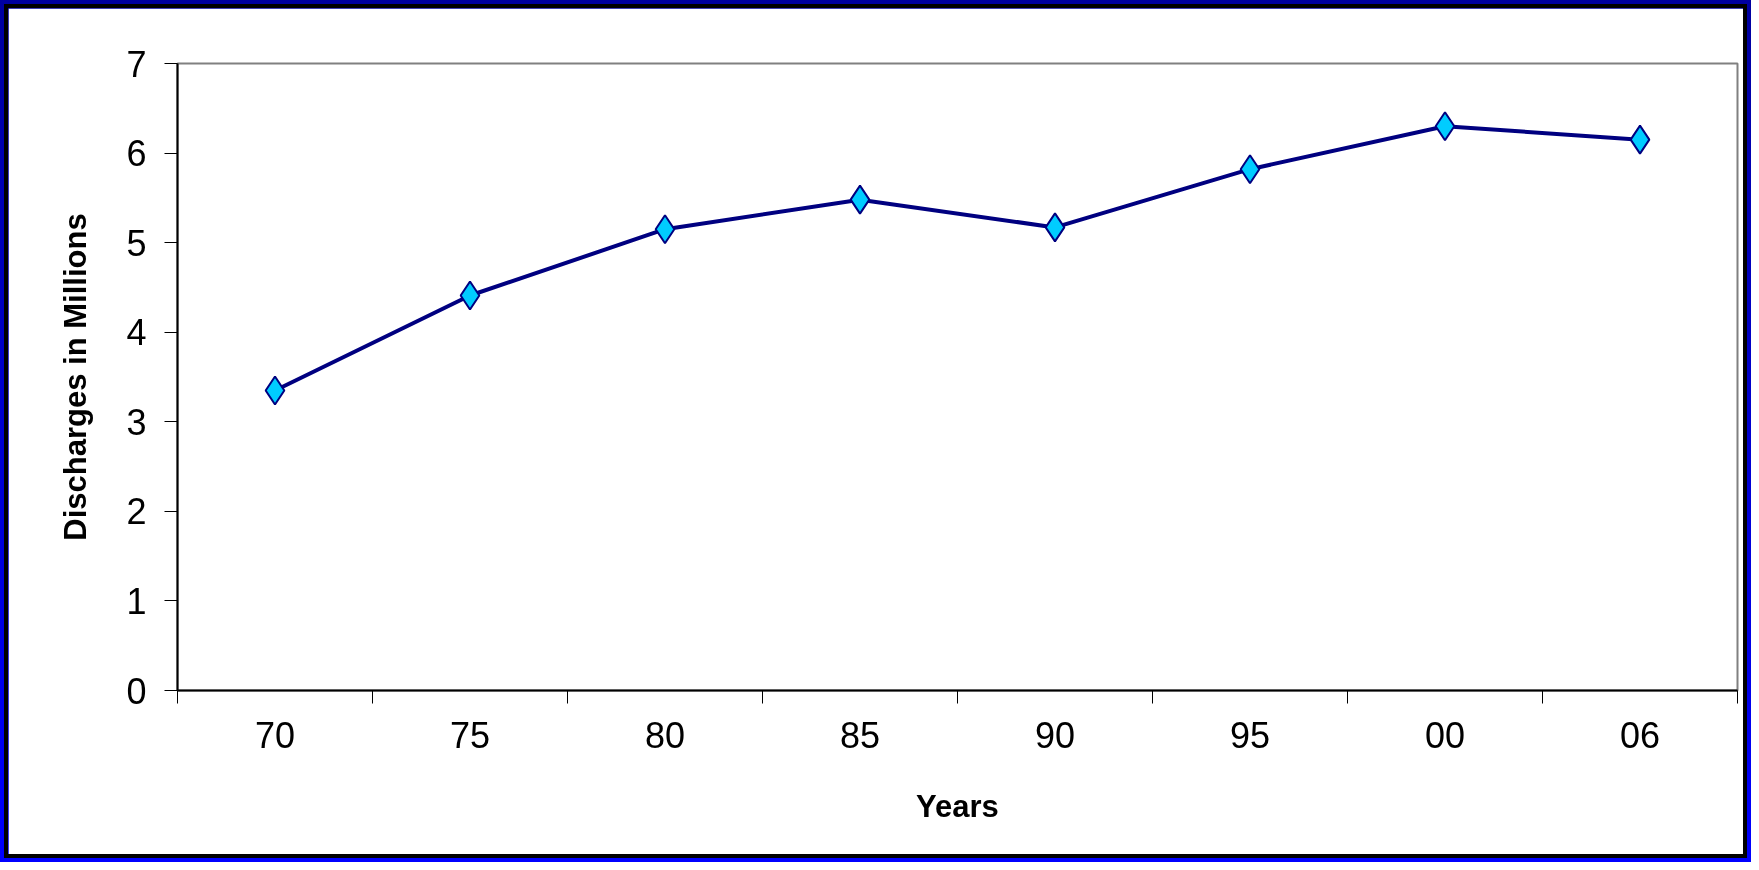  Describe the element at coordinates (665, 735) in the screenshot. I see `x-tick-label: 80` at that location.